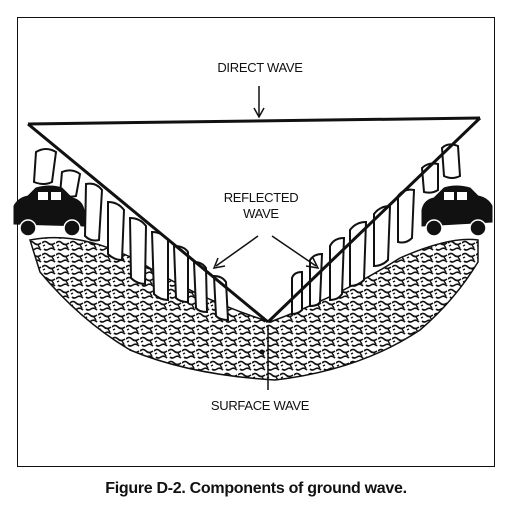  I want to click on reflected-wave-label-line2: WAVE, so click(261, 213).